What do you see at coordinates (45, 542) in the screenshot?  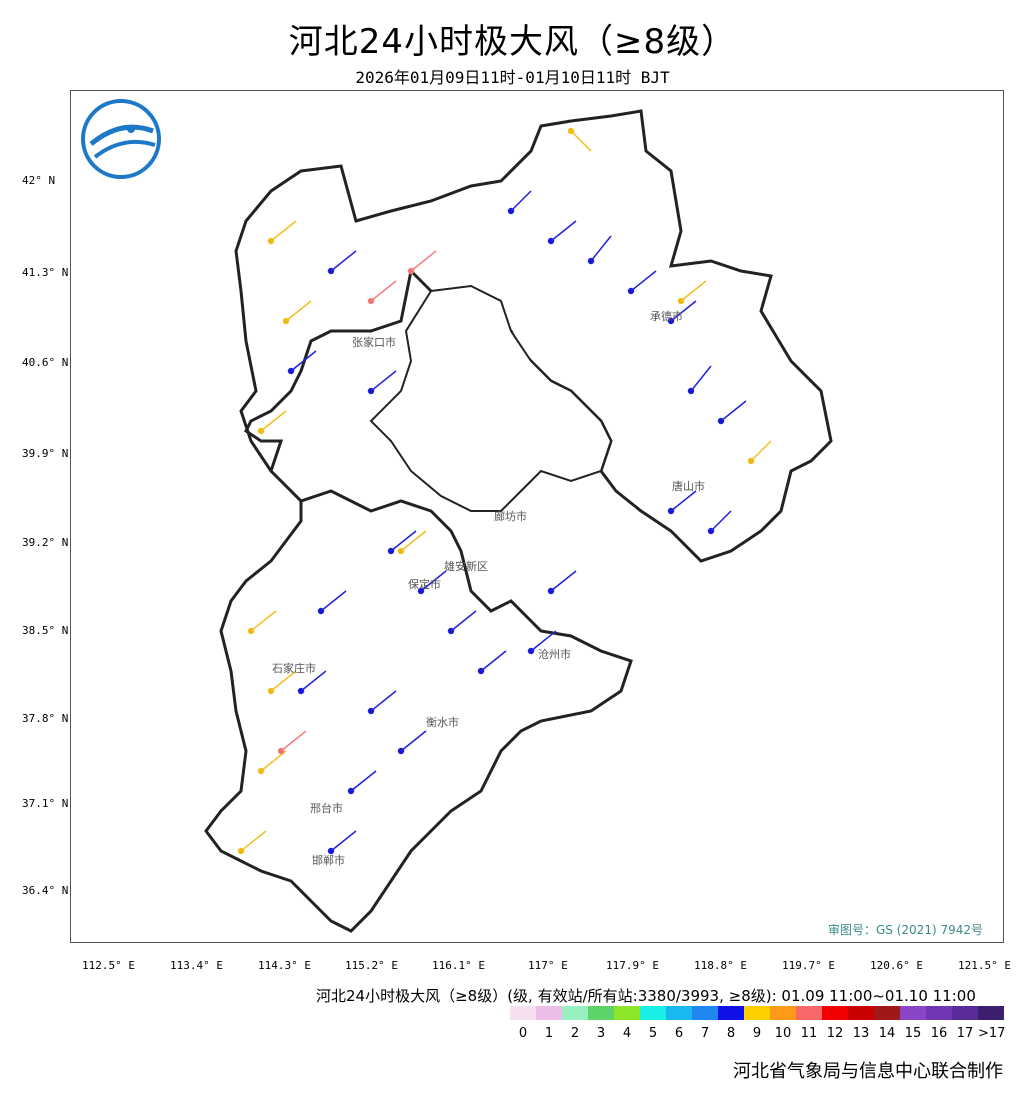 I see `lat-label: 39.2° N` at bounding box center [45, 542].